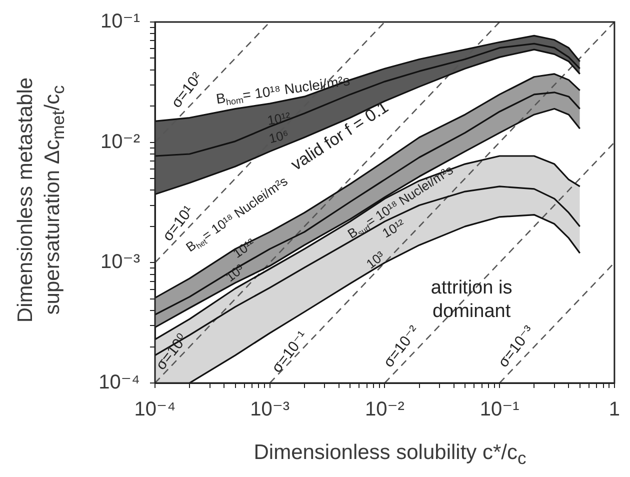 This screenshot has height=477, width=630. What do you see at coordinates (278, 136) in the screenshot?
I see `annotation: 10⁶` at bounding box center [278, 136].